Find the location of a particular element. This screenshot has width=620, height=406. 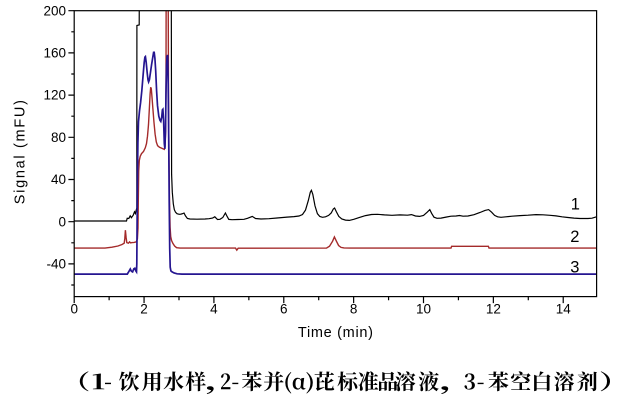

svg-text: 6 is located at coordinates (284, 309).